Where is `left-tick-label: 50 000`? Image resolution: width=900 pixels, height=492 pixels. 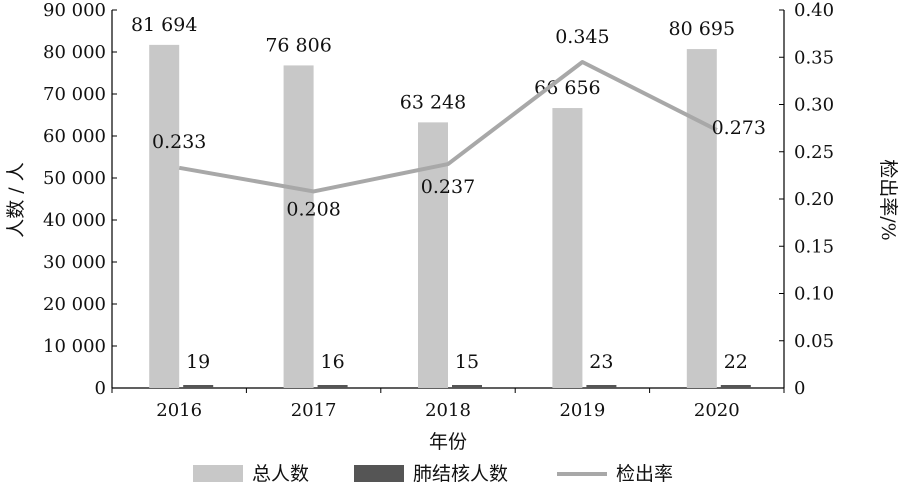 left-tick-label: 50 000 is located at coordinates (74, 178).